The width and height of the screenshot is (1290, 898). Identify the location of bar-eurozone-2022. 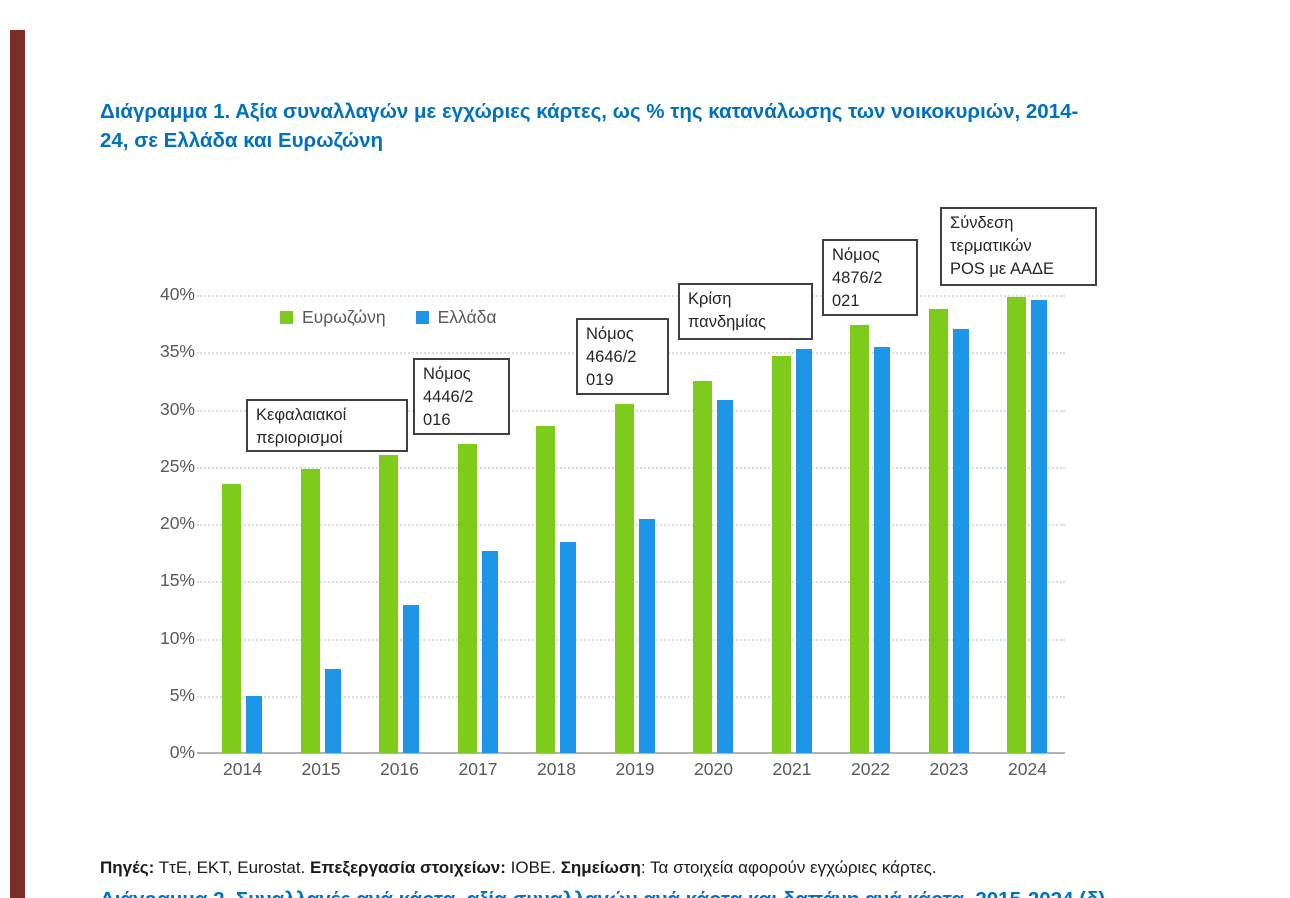
(859, 538).